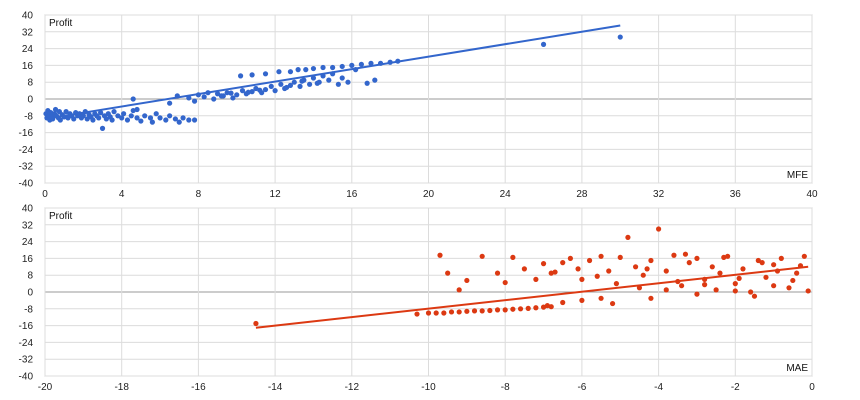 The image size is (860, 400). I want to click on chart1-y-tick-label: 0, so click(30, 293).